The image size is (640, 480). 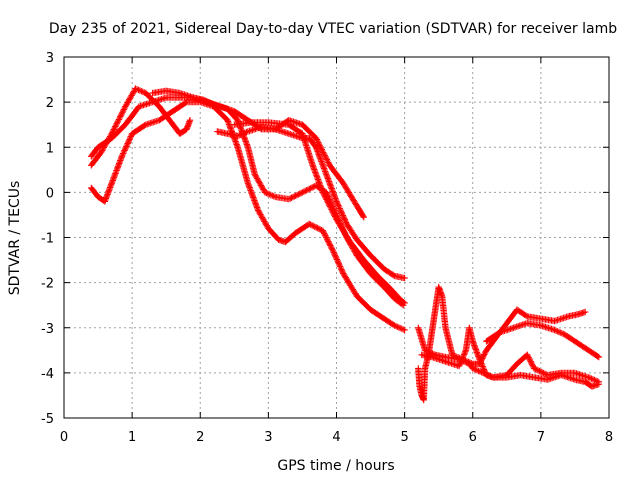 What do you see at coordinates (404, 437) in the screenshot?
I see `x-tick-label: 5` at bounding box center [404, 437].